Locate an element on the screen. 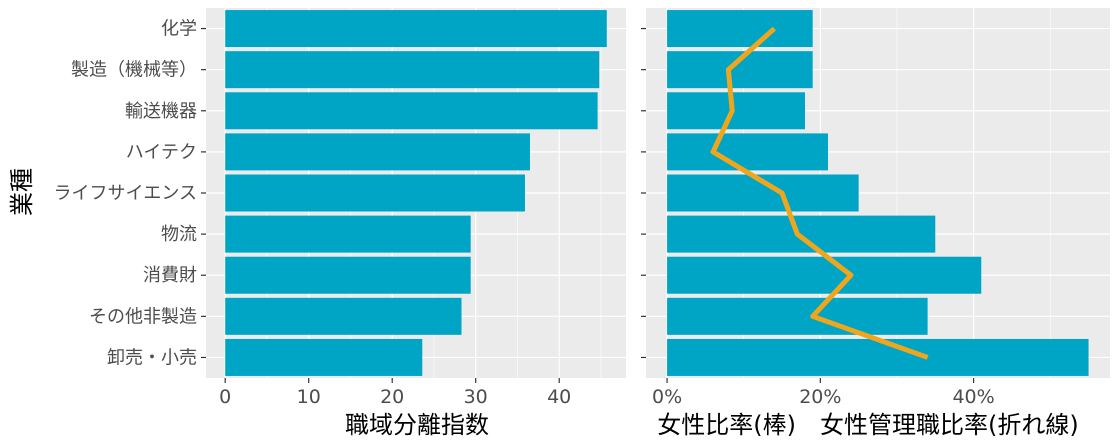  x-tick-label: 40% is located at coordinates (973, 397).